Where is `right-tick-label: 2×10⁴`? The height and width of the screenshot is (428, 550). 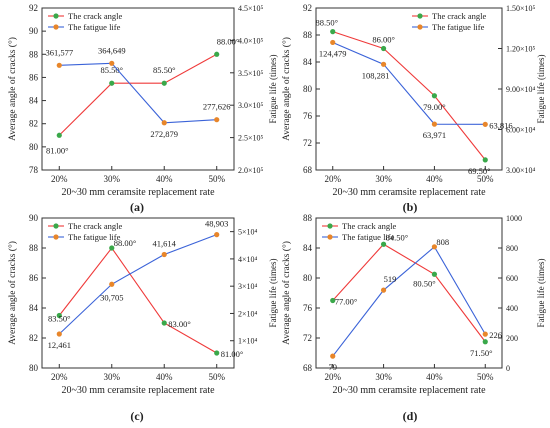 right-tick-label: 2×10⁴ is located at coordinates (248, 313).